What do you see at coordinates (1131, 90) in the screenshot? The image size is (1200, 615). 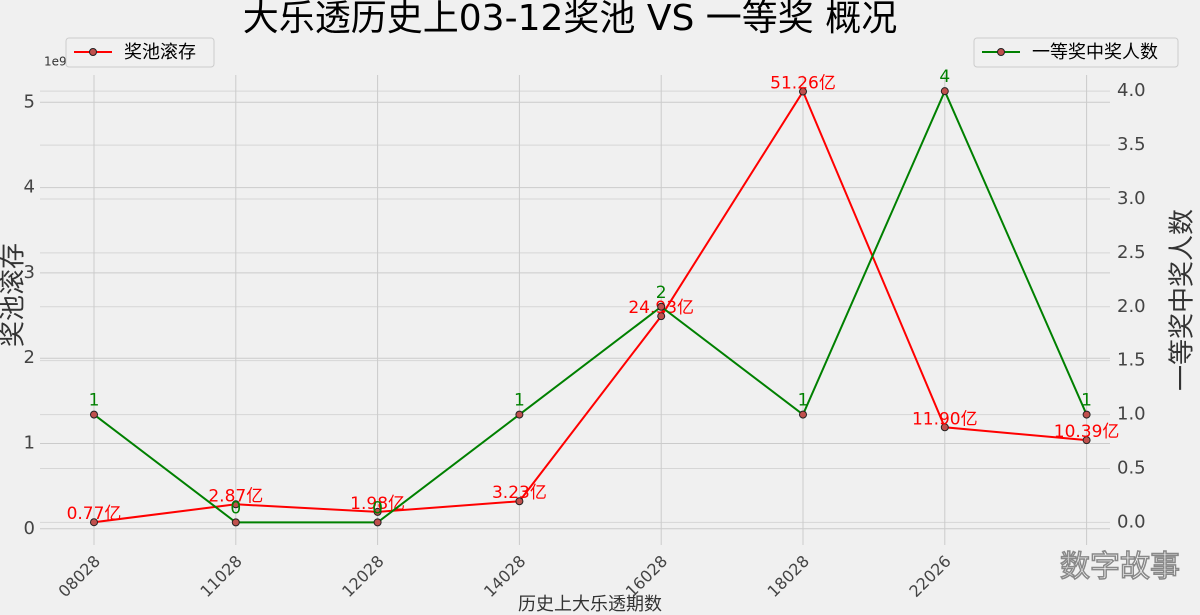 I see `y2-tick-label: 4.0` at bounding box center [1131, 90].